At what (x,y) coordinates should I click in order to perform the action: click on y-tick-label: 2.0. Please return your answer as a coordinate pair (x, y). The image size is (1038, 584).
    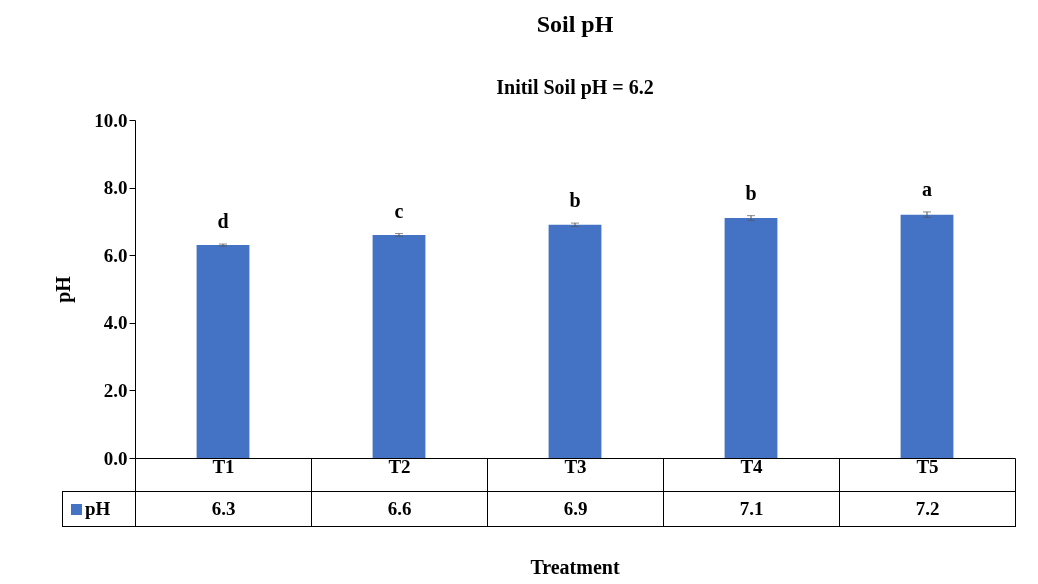
    Looking at the image, I should click on (115, 390).